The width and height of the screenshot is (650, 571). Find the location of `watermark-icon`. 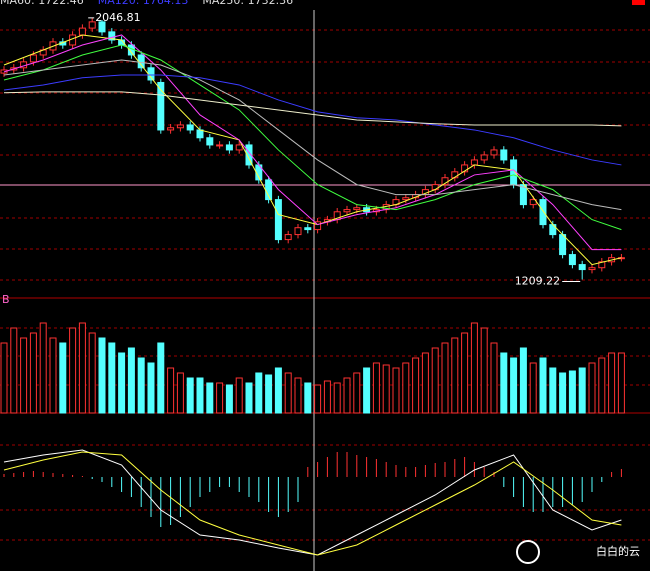

watermark-icon is located at coordinates (528, 552).